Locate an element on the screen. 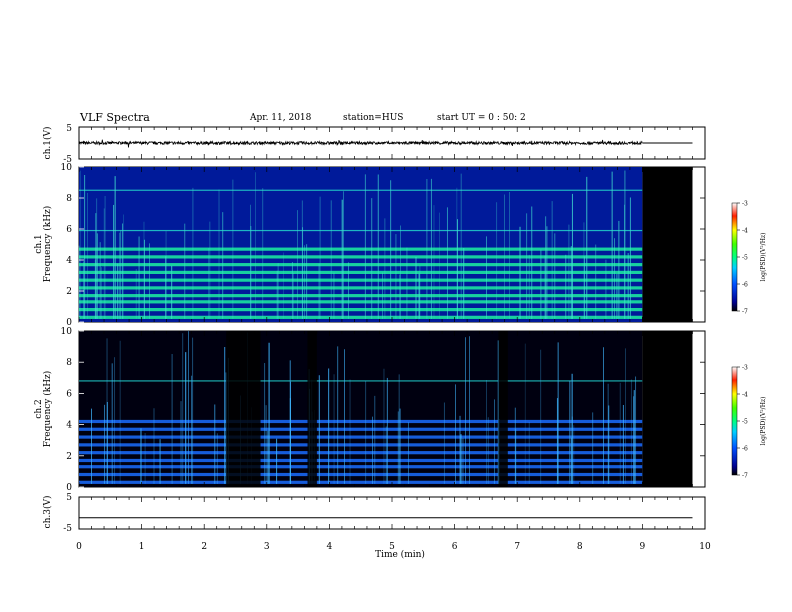 Image resolution: width=792 pixels, height=612 pixels. x-tick-label: 4 is located at coordinates (330, 547).